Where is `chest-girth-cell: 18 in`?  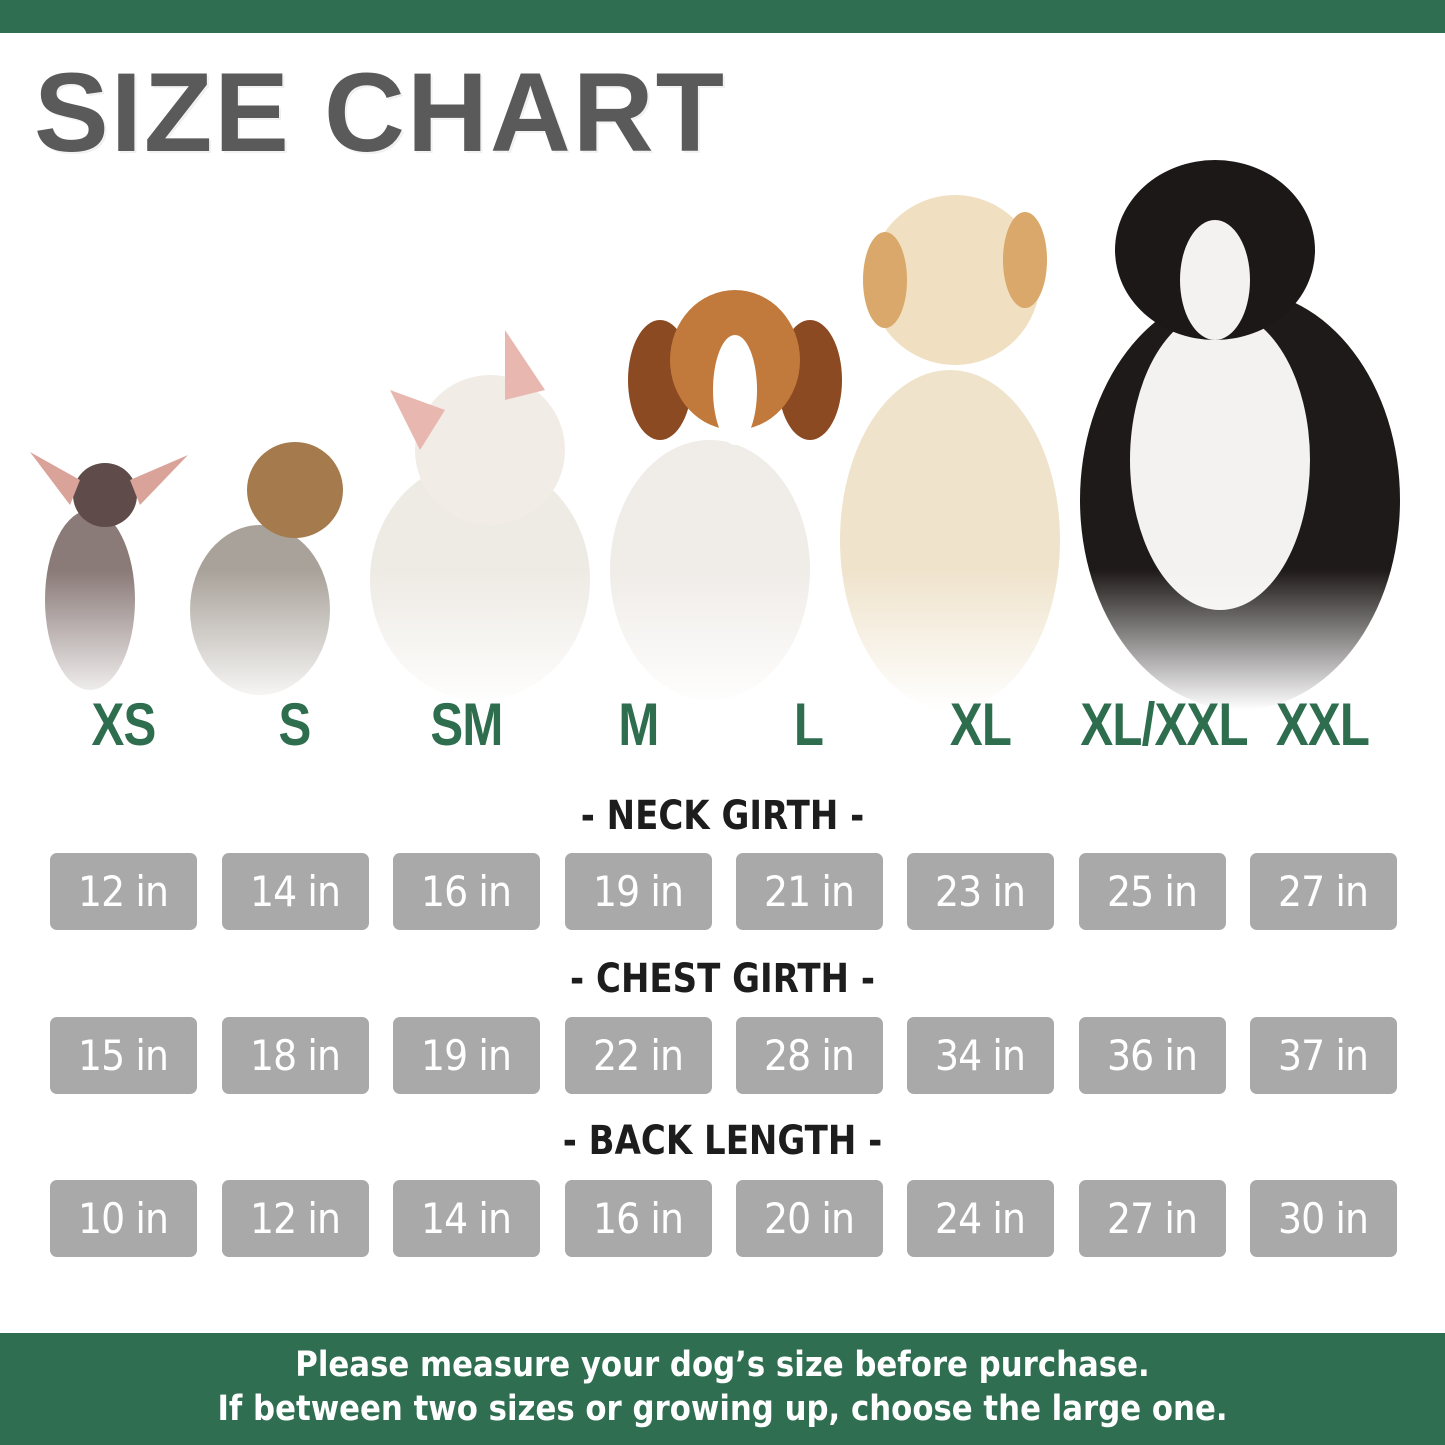 chest-girth-cell: 18 in is located at coordinates (295, 1055).